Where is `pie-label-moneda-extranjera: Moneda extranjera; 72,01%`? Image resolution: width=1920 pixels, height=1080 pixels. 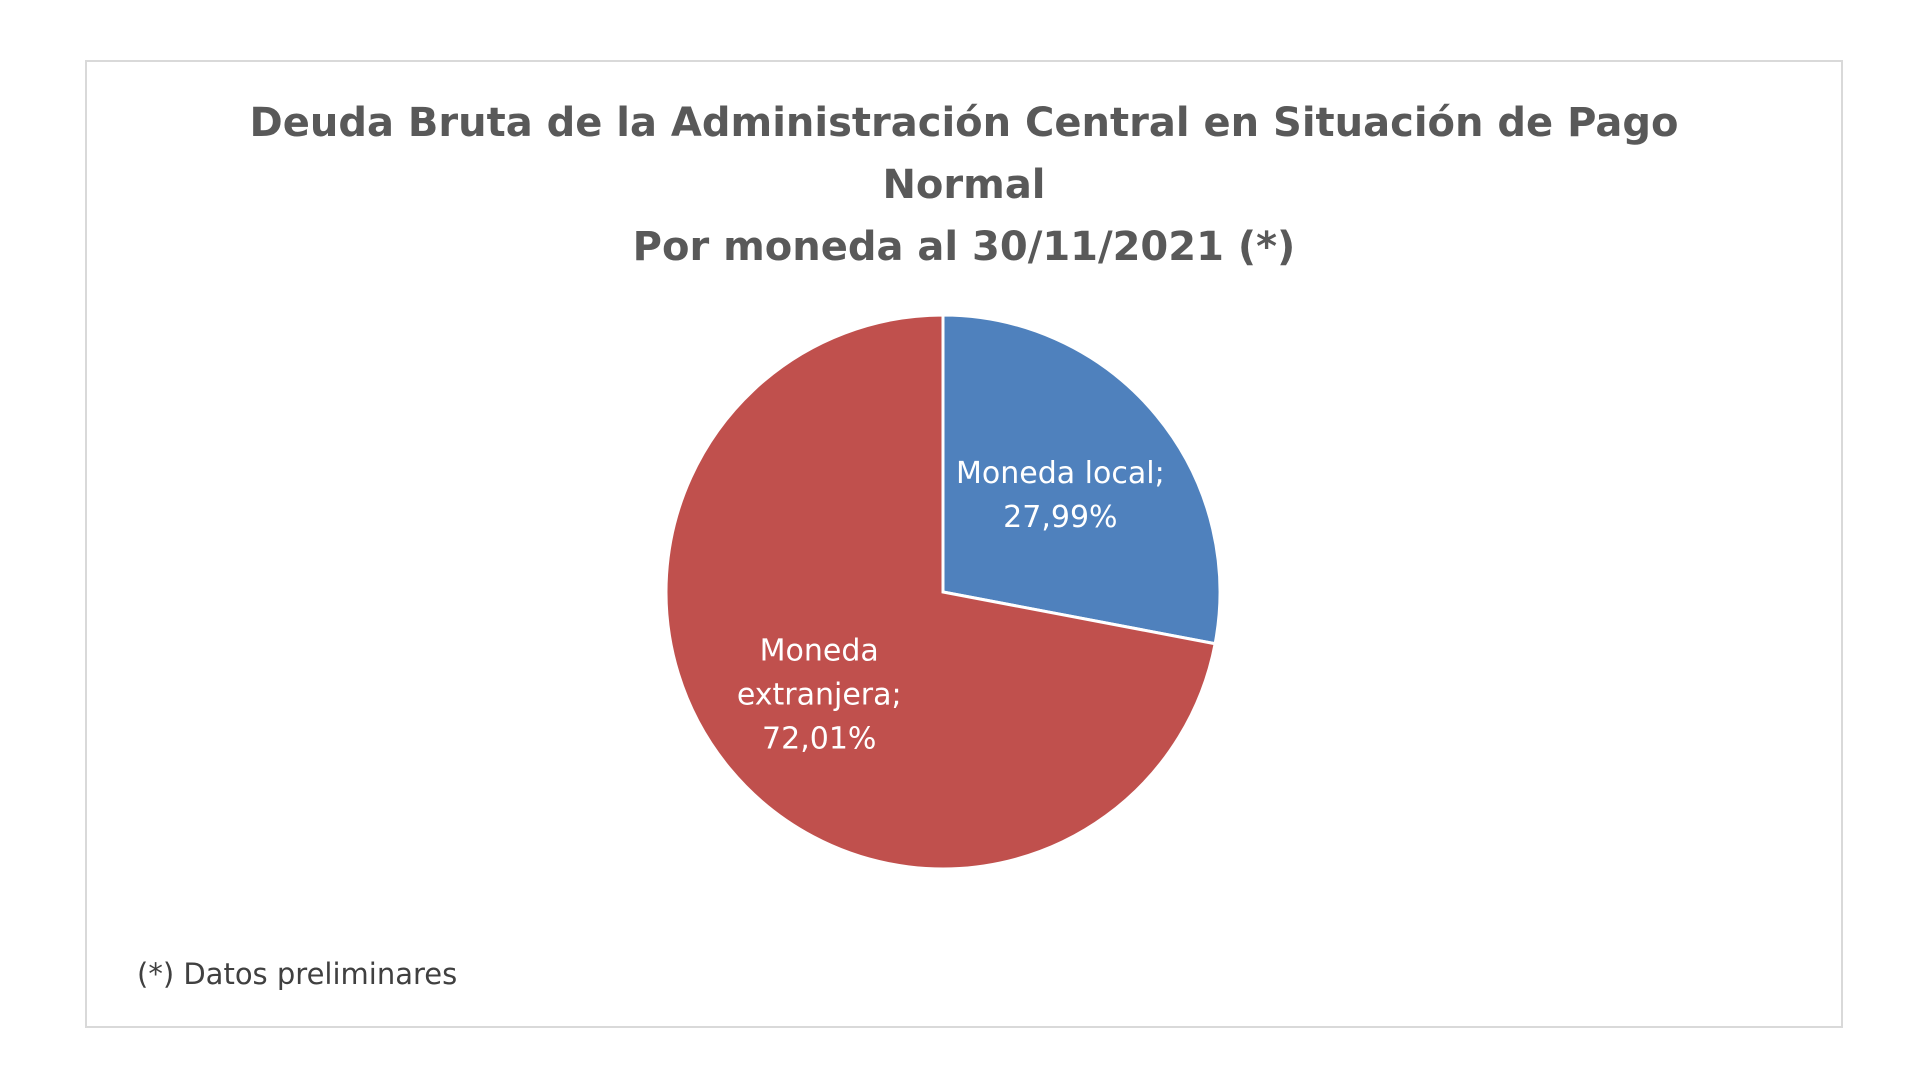
pie-label-moneda-extranjera: Moneda extranjera; 72,01% is located at coordinates (819, 694).